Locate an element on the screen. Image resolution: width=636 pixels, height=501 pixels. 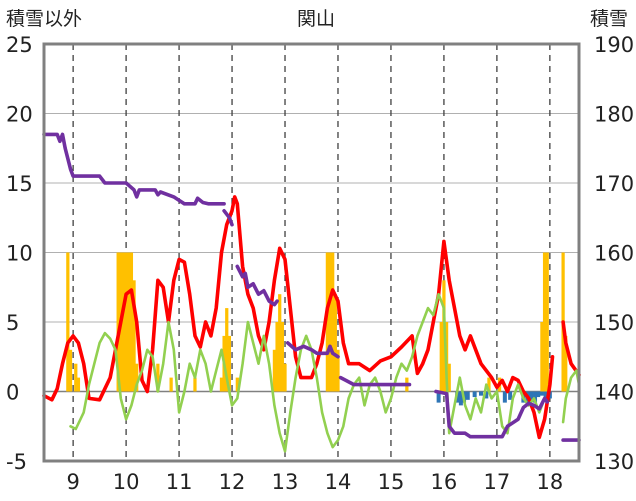
y-right-tick-label: 150 is located at coordinates (614, 323).